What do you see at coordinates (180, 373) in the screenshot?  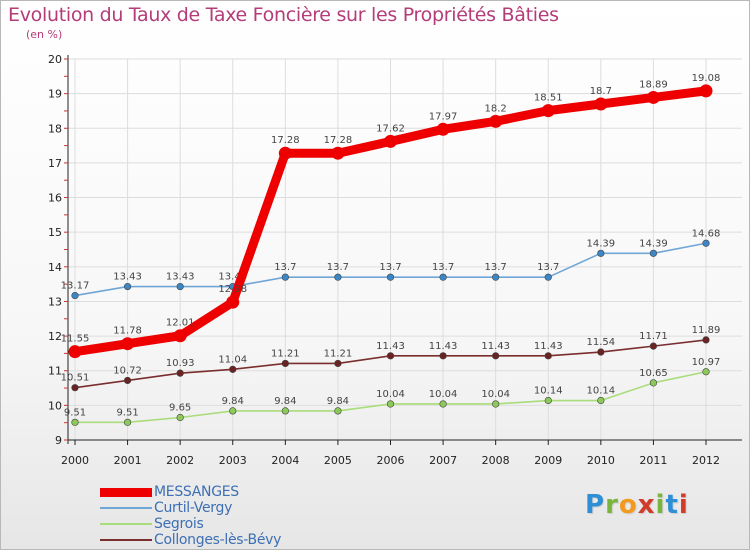 I see `point-collonges-l-s-b-vy-2002` at bounding box center [180, 373].